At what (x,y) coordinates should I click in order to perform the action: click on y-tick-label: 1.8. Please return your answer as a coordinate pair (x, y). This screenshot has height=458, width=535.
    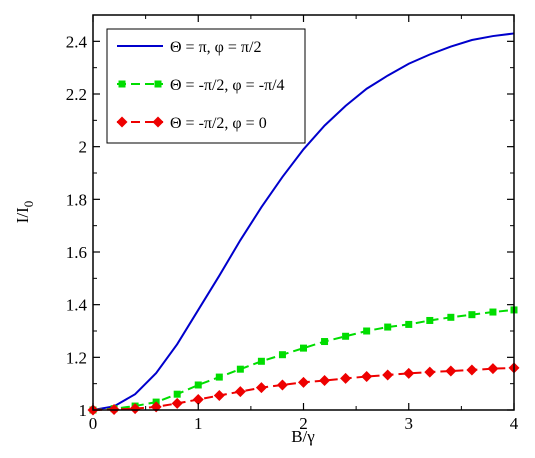
    Looking at the image, I should click on (76, 199).